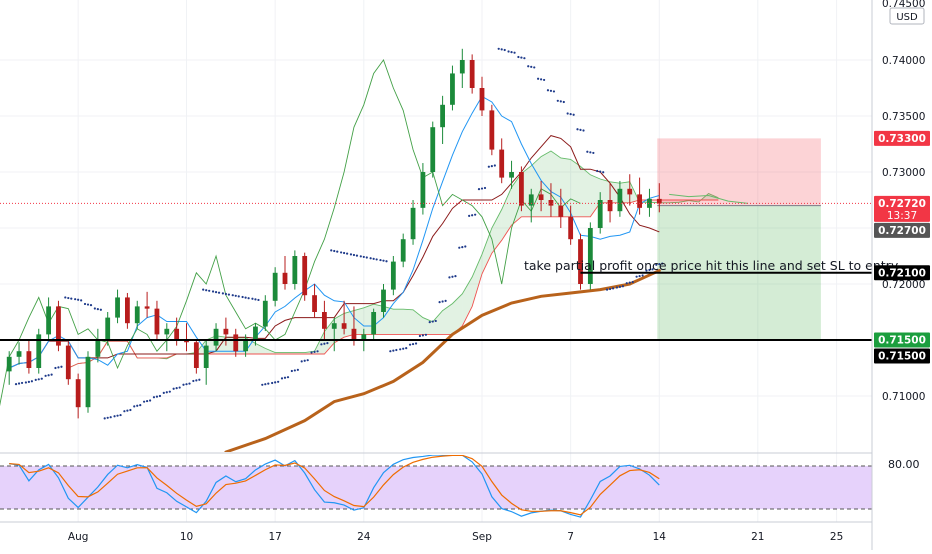 The height and width of the screenshot is (554, 932). What do you see at coordinates (902, 356) in the screenshot?
I see `price-label-box` at bounding box center [902, 356].